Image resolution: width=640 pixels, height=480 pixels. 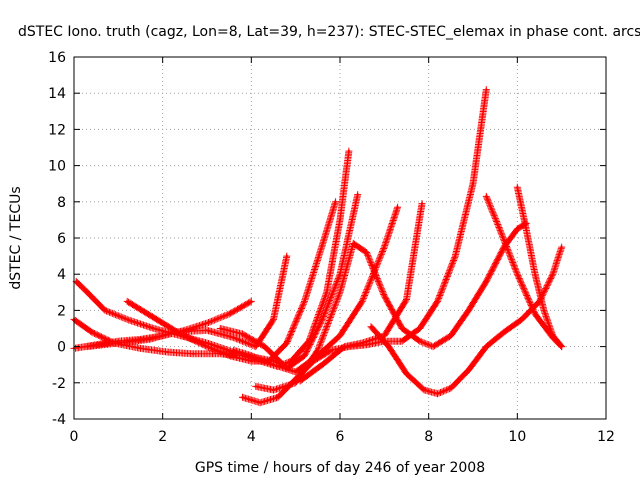 I want to click on y-axis-title: dSTEC / TECUs, so click(x=16, y=237).